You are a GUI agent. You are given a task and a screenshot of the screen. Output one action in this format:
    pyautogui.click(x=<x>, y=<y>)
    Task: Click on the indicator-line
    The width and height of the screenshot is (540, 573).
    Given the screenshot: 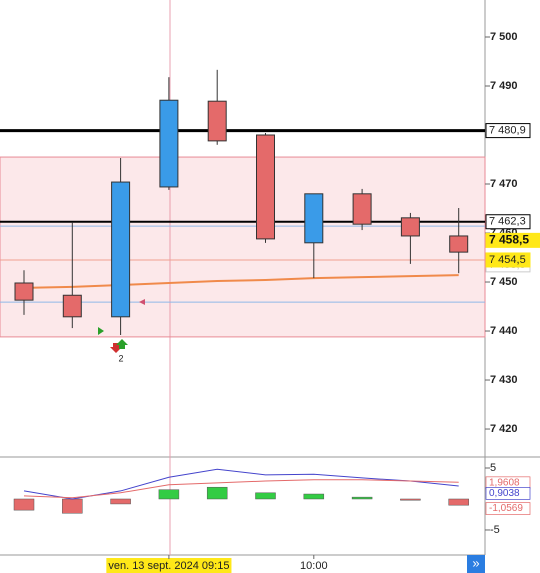 What is the action you would take?
    pyautogui.click(x=241, y=489)
    